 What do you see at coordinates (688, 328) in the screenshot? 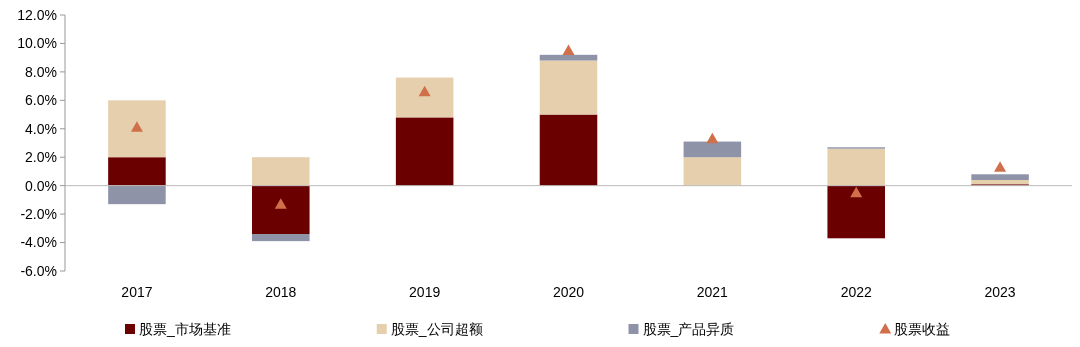
I see `legend-label: 股票_产品异质` at bounding box center [688, 328].